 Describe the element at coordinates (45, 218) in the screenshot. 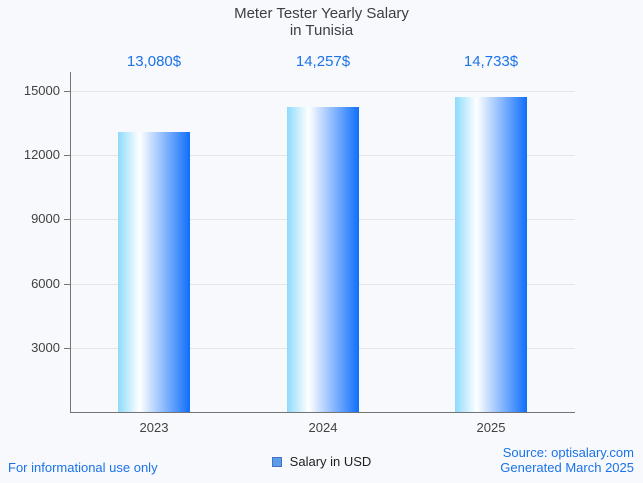

I see `ytick-label-9000: 9000` at that location.